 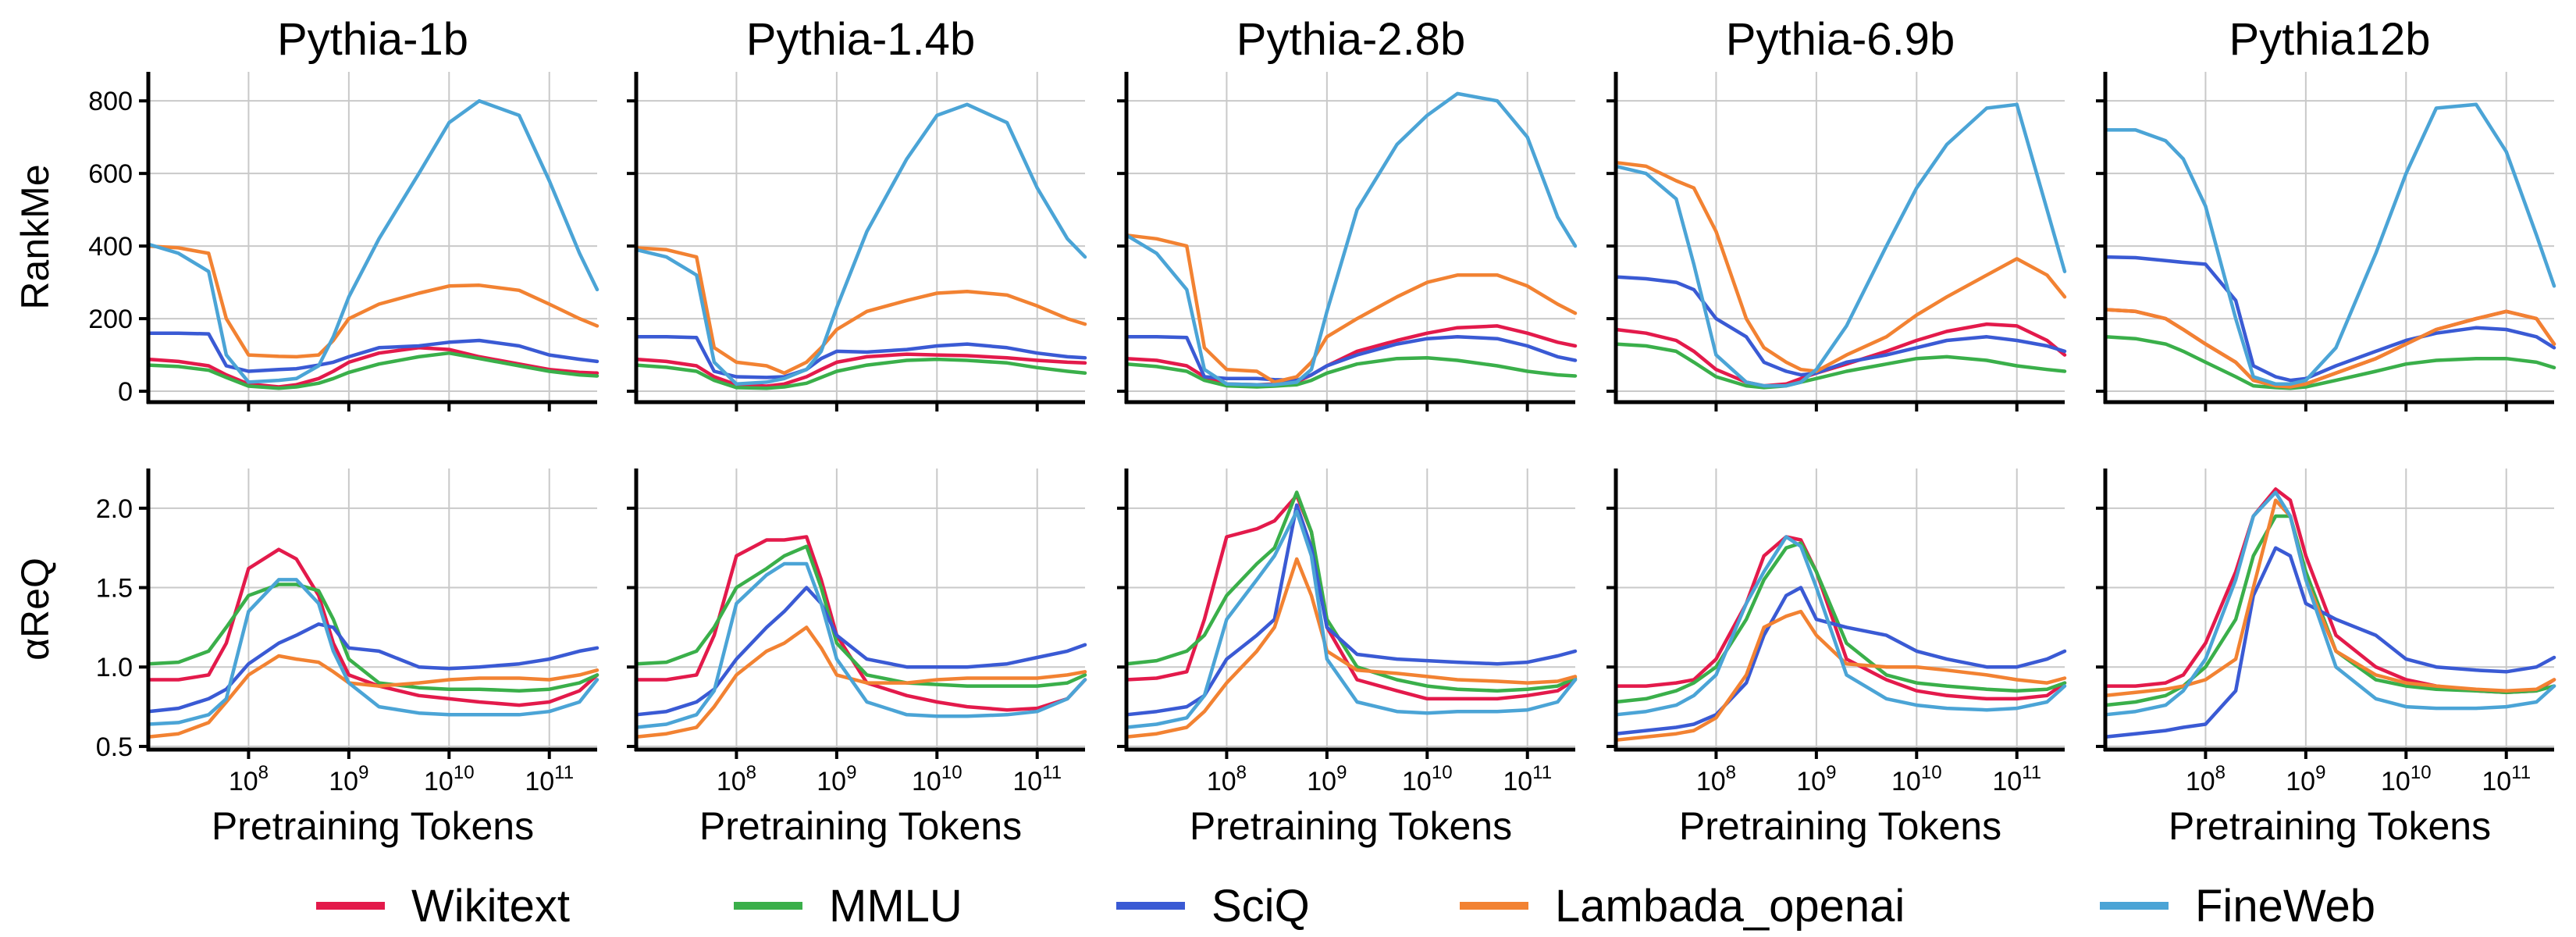 I want to click on subplot-alphareq: 0.5 1.0 1.5 2.0 10⁸ 10⁹ 10¹⁰ 10¹¹, so click(x=348, y=632).